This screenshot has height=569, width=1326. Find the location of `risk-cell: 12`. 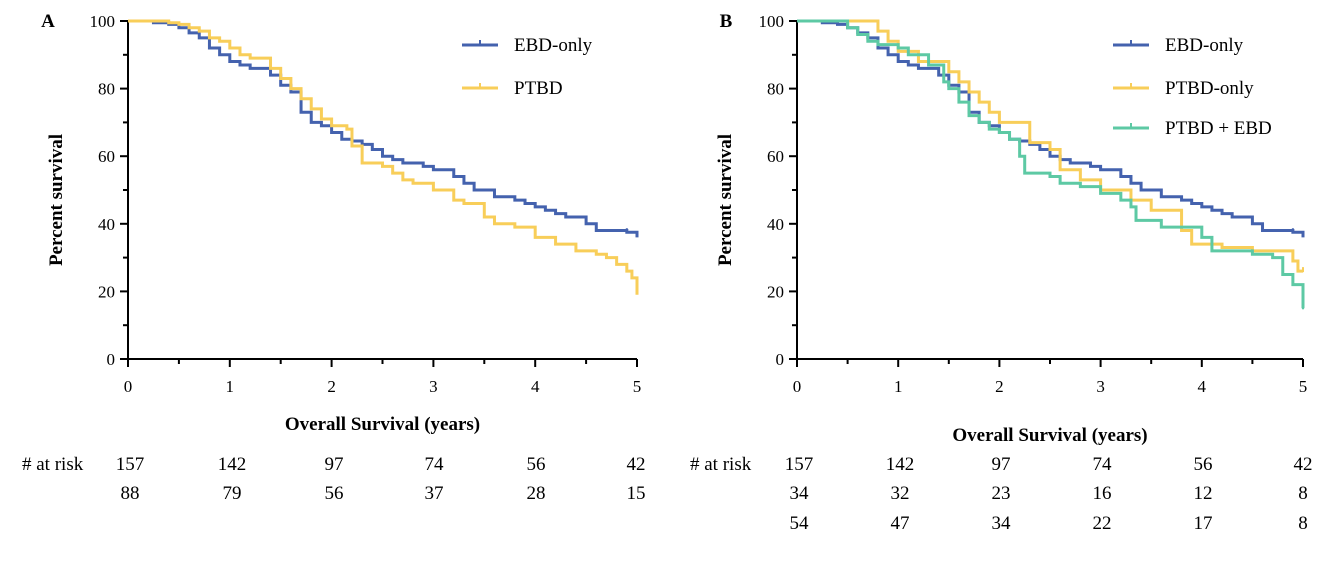

risk-cell: 12 is located at coordinates (1203, 493).